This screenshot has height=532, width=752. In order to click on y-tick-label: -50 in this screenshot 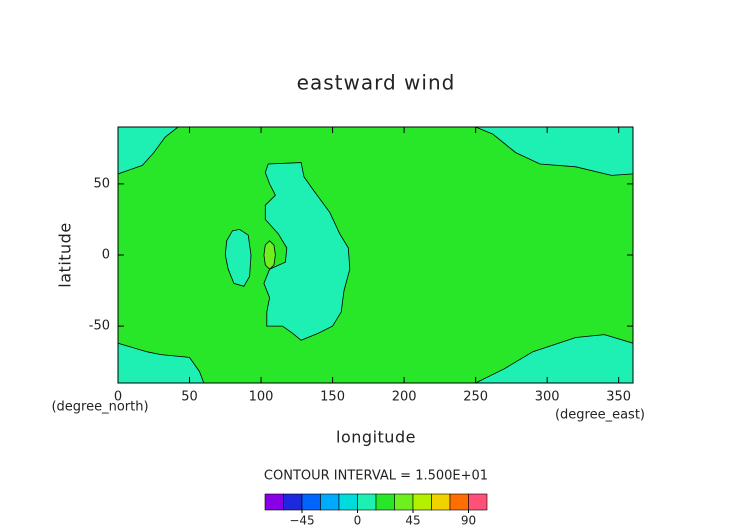, I will do `click(99, 326)`.